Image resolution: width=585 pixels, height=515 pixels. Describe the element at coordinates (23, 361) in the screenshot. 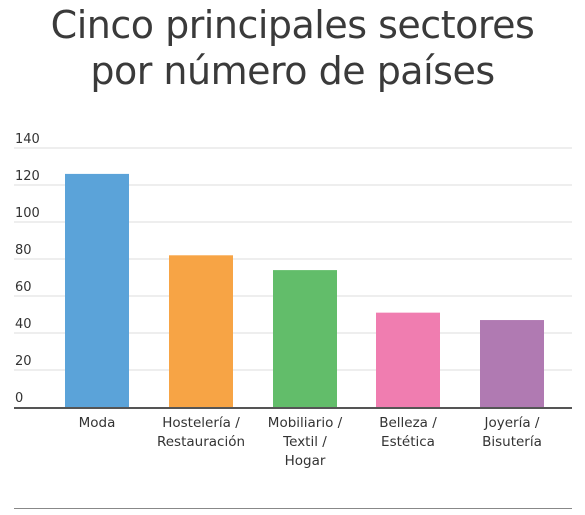

I see `y-tick-label: 20` at that location.